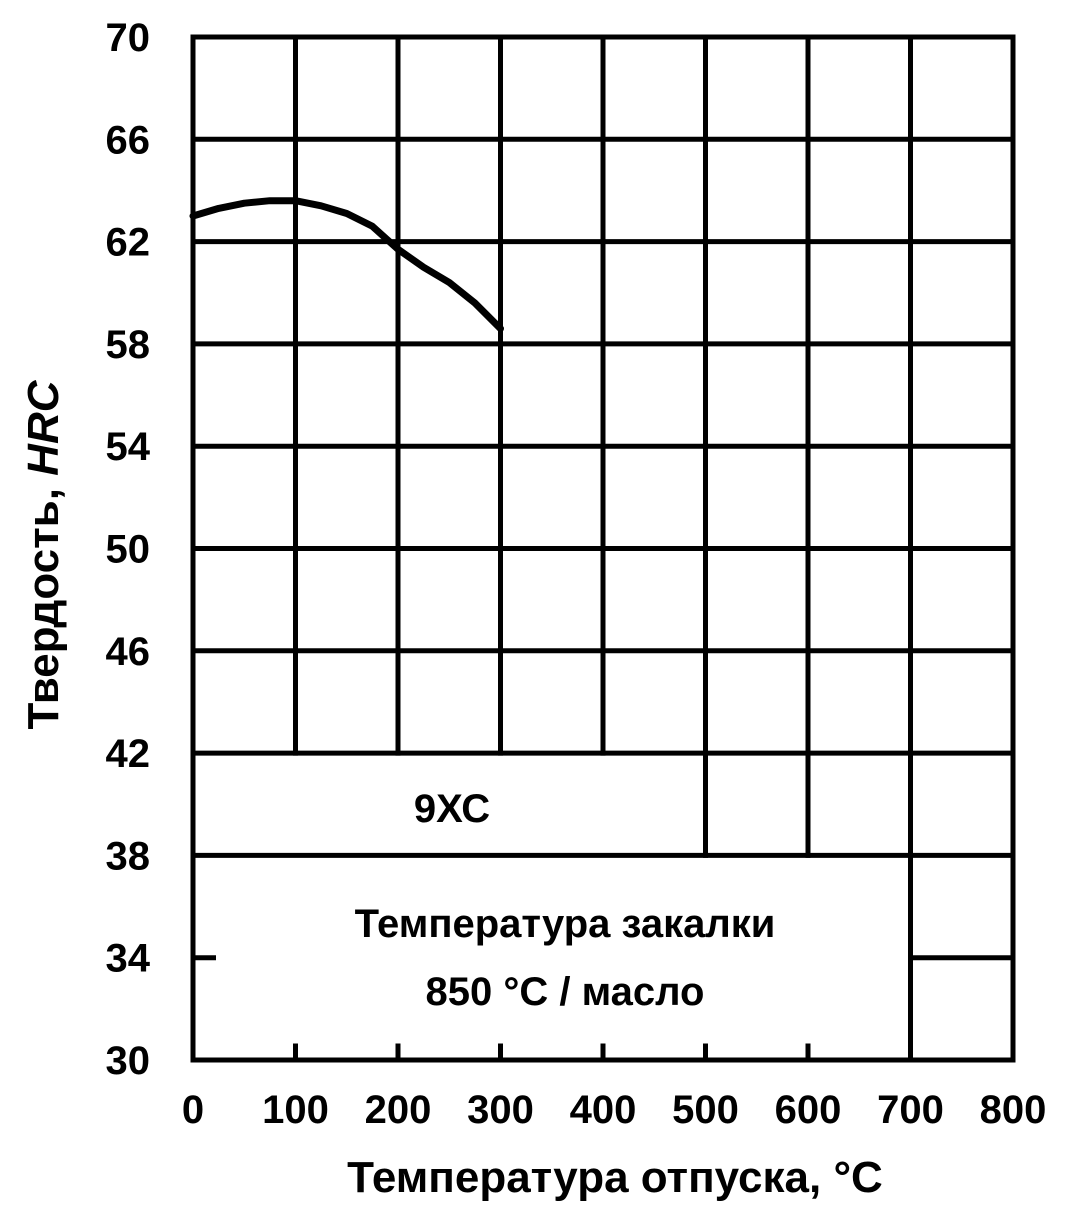 This screenshot has width=1068, height=1209. I want to click on x-tick-label: 600, so click(808, 1110).